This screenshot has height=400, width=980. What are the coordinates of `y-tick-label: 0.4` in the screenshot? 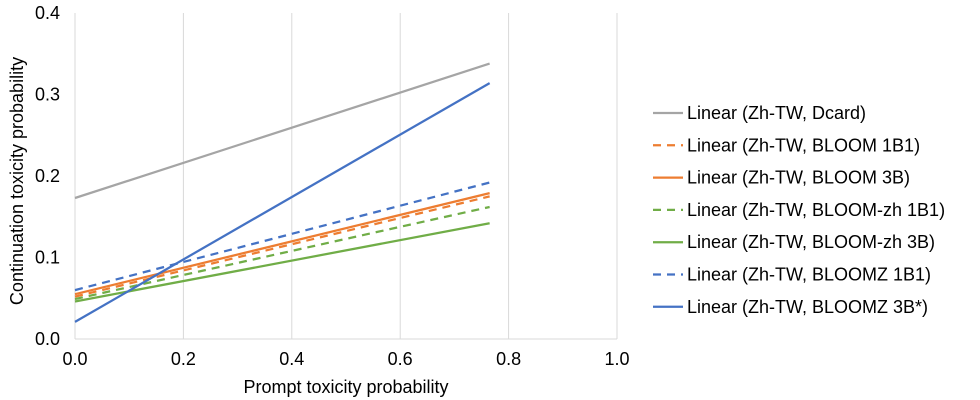 It's located at (47, 13).